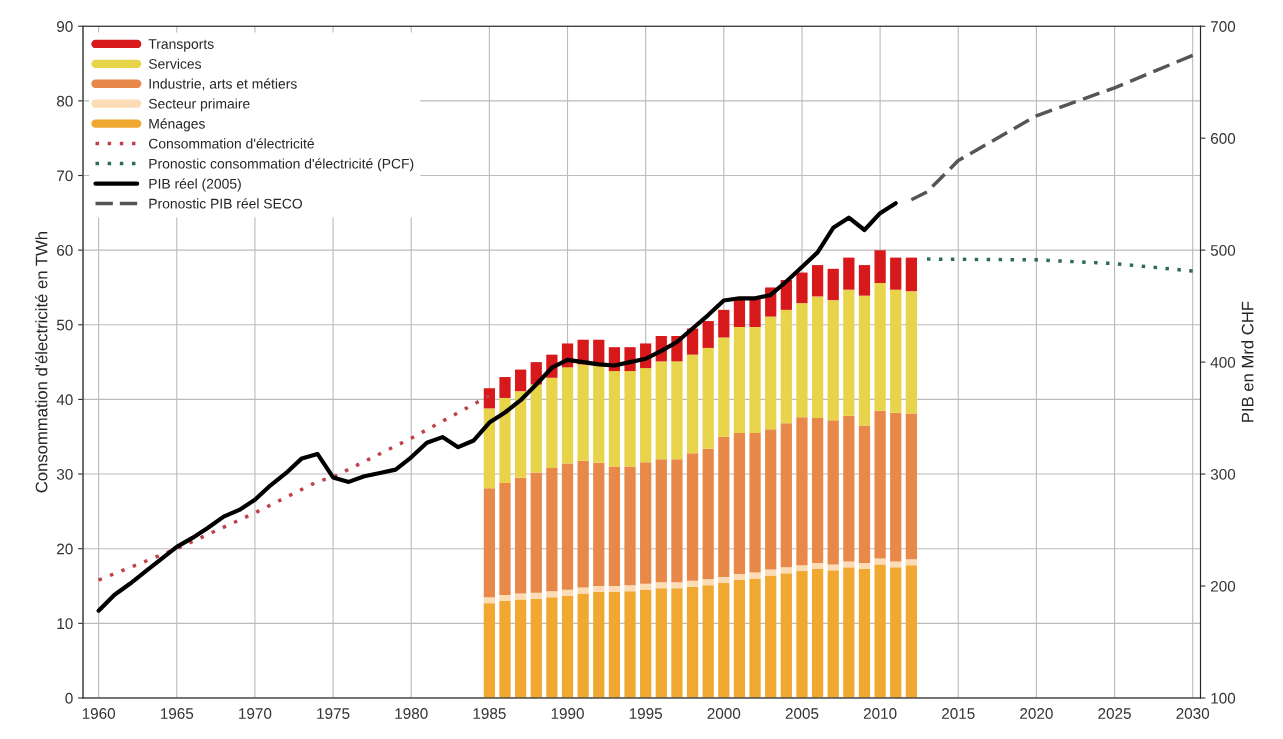  Describe the element at coordinates (177, 125) in the screenshot. I see `legend-label: Ménages` at that location.